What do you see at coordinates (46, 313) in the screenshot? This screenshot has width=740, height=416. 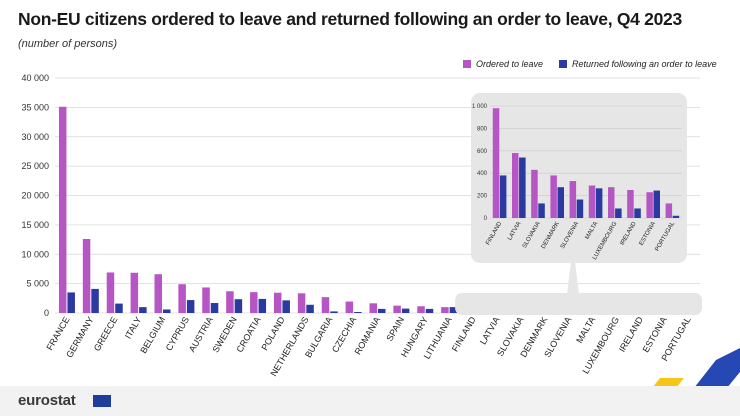 I see `y-tick-label: 0` at bounding box center [46, 313].